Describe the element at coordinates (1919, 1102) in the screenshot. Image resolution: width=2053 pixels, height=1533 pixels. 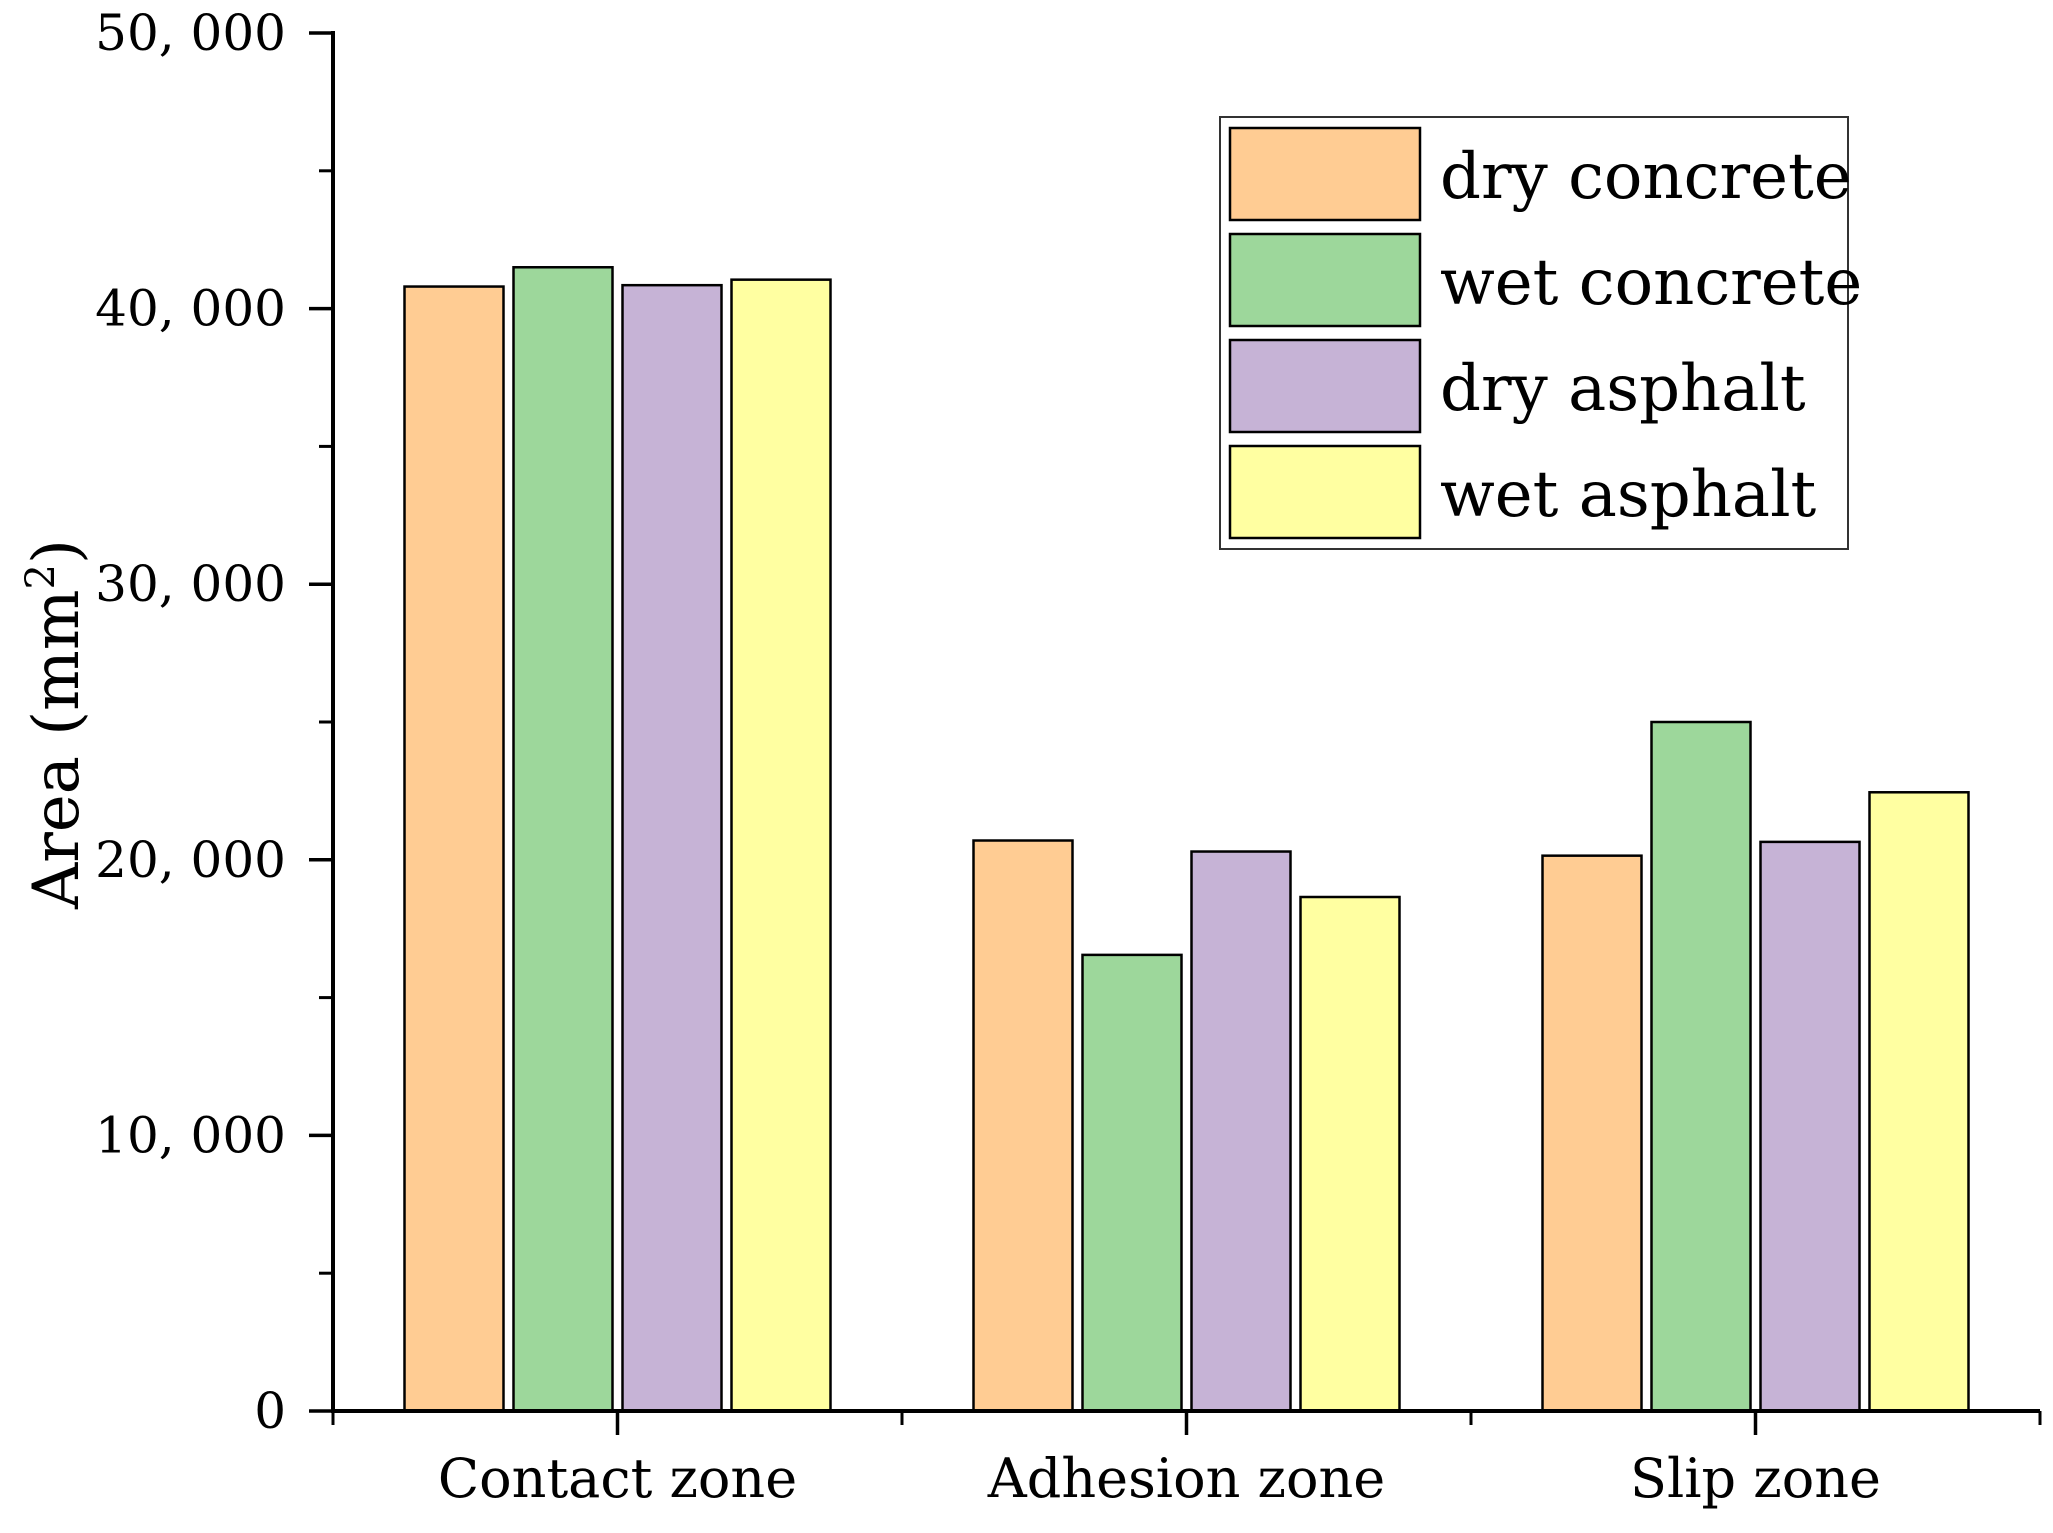
I see `bar-wet-asphalt-slip-zone` at that location.